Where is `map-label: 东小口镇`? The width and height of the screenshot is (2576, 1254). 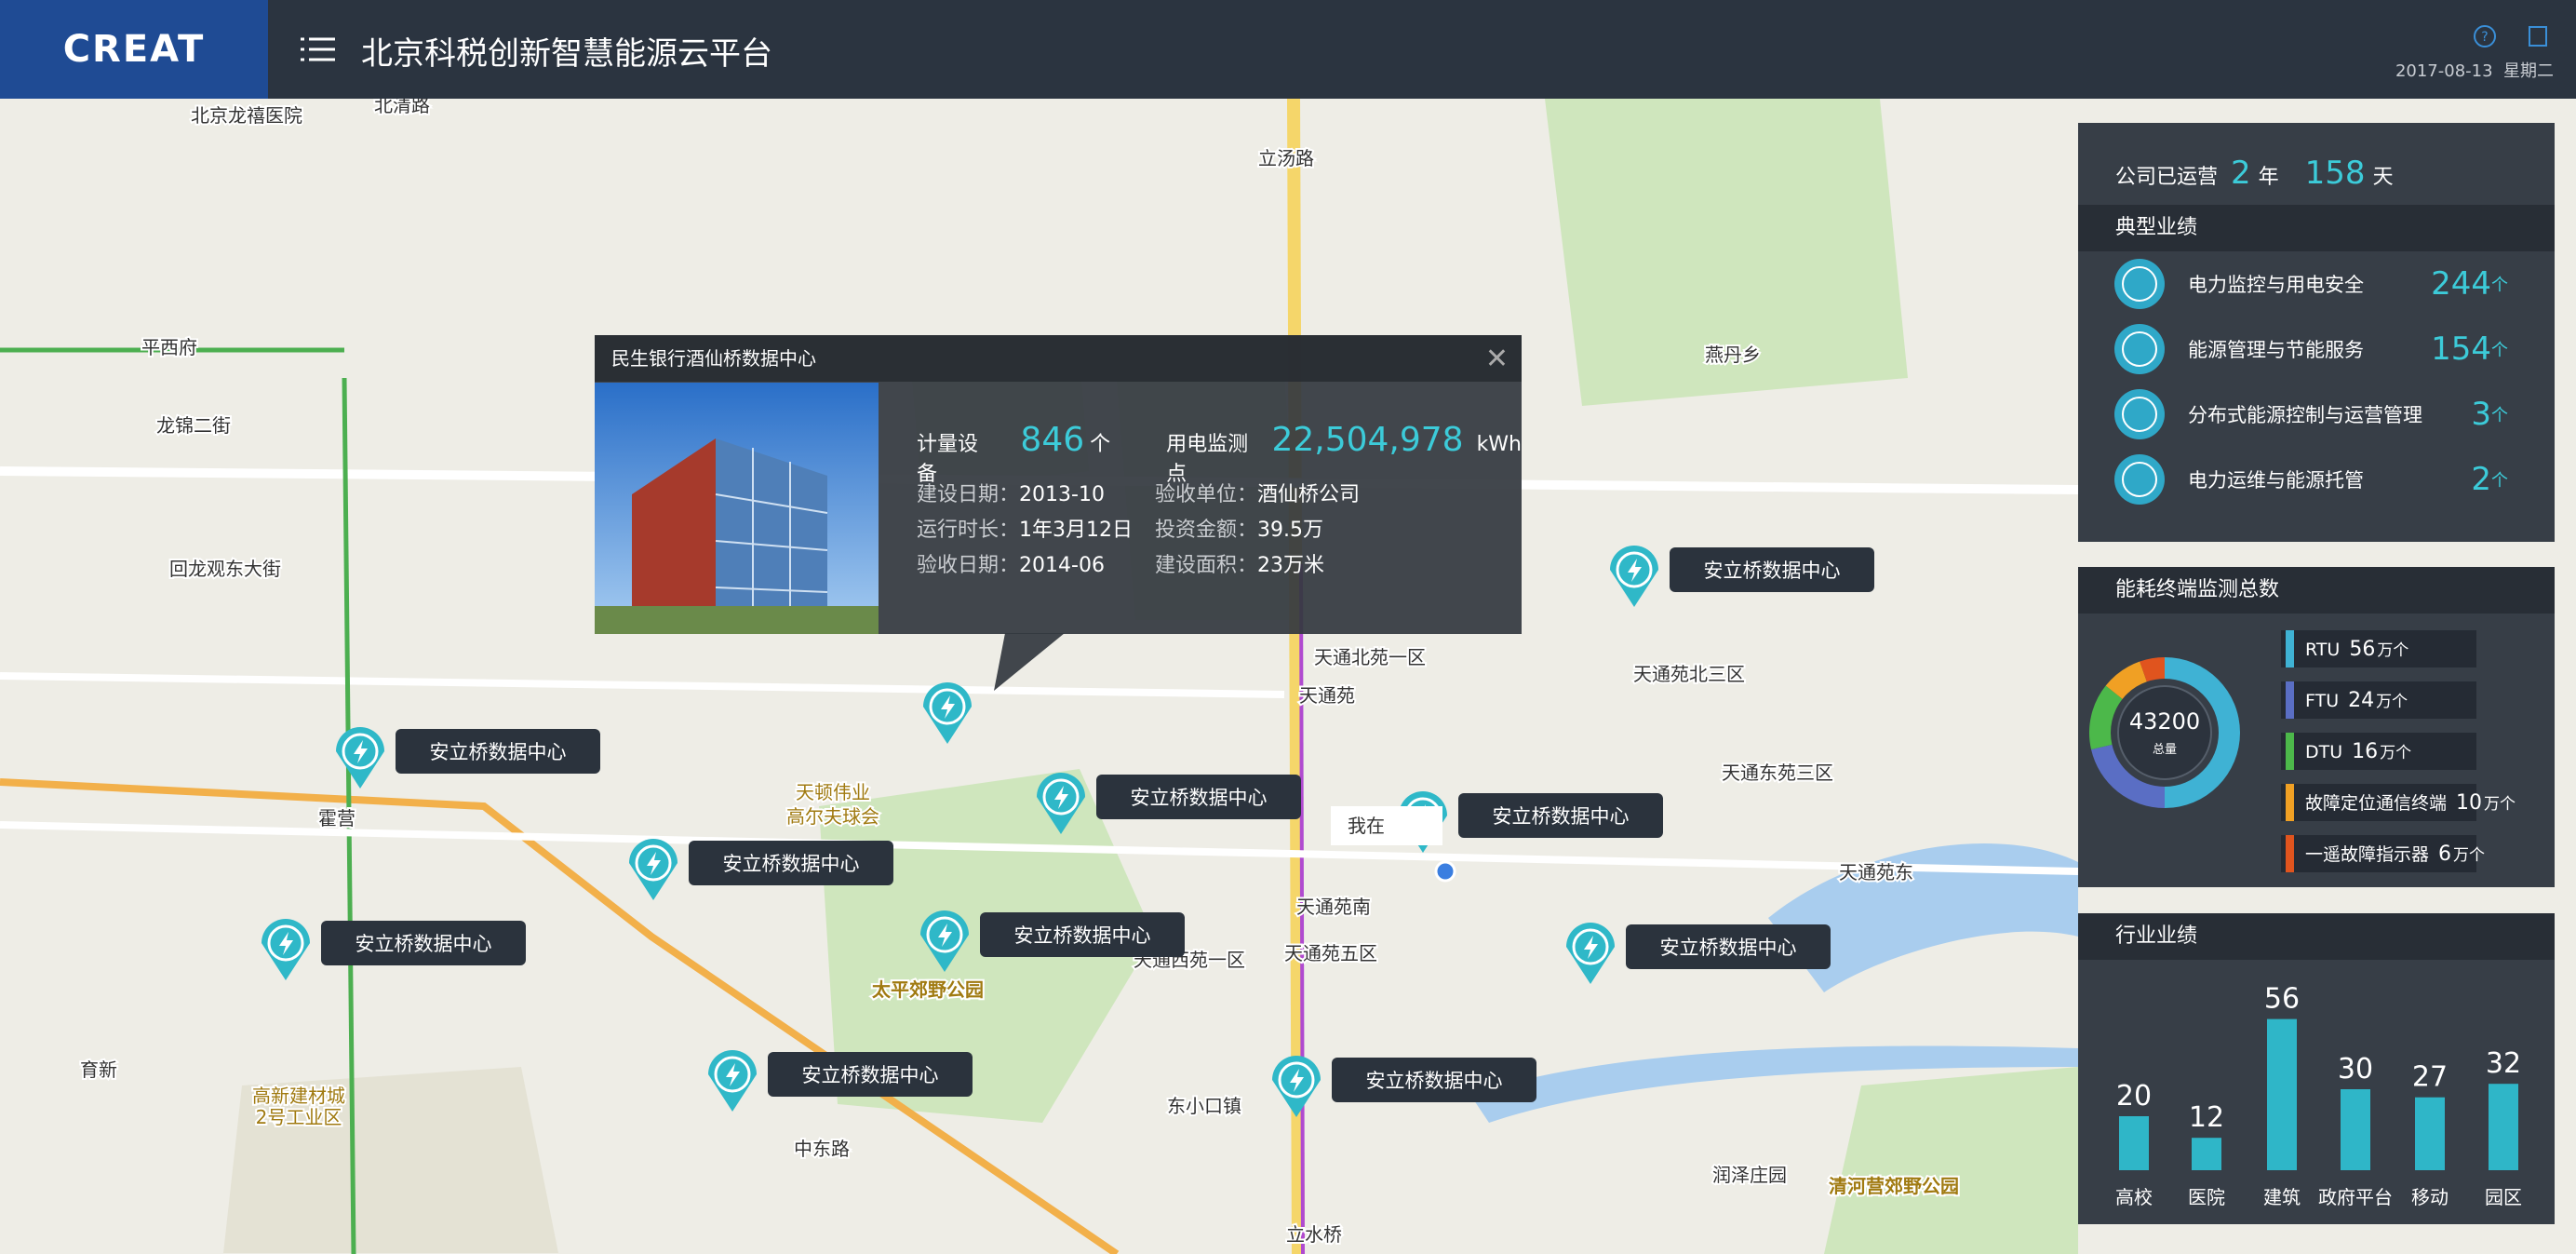
map-label: 东小口镇 is located at coordinates (1204, 1106).